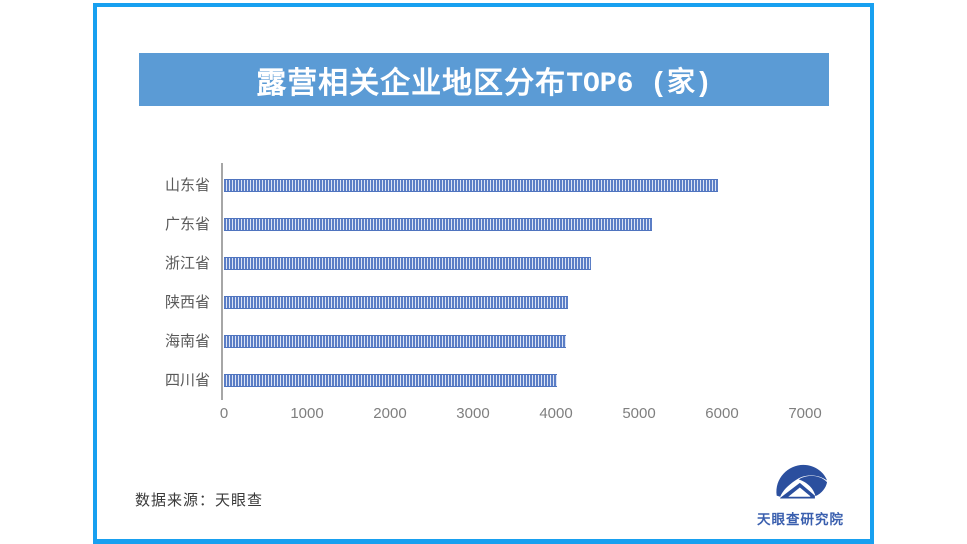 This screenshot has height=544, width=967. I want to click on bar-guangdong, so click(438, 224).